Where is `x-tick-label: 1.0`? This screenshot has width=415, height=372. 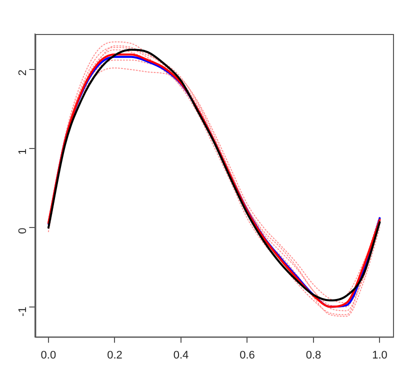 x-tick-label: 1.0 is located at coordinates (380, 355).